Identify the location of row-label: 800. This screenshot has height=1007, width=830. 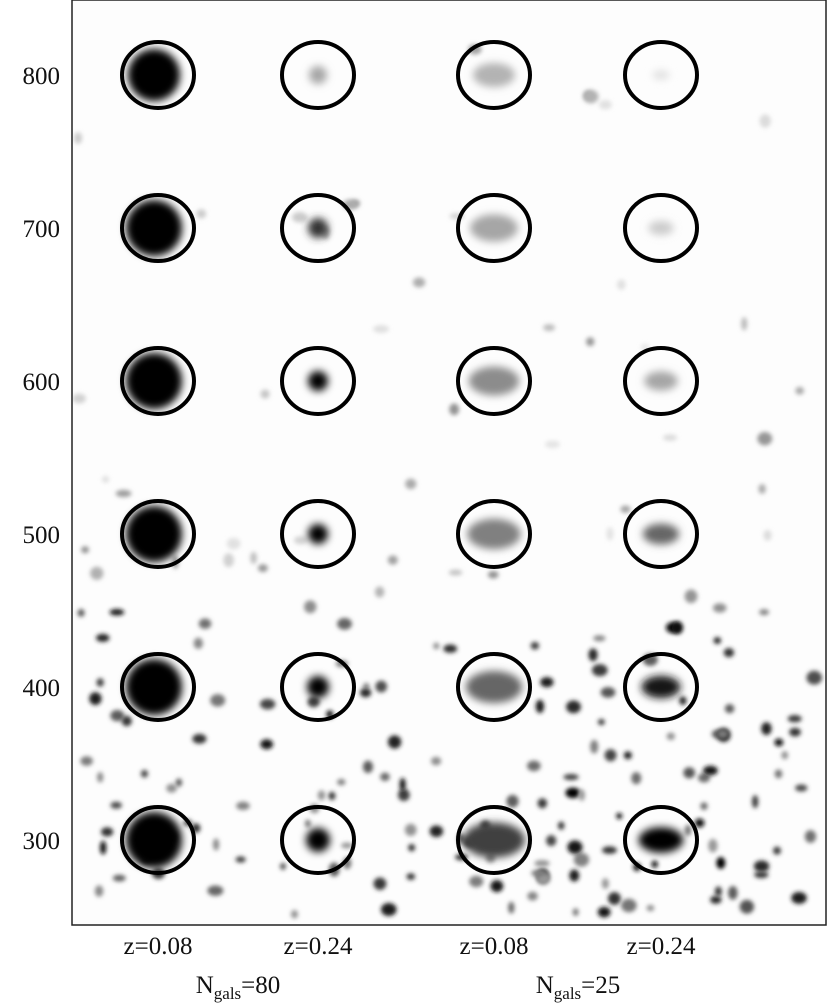
(42, 76).